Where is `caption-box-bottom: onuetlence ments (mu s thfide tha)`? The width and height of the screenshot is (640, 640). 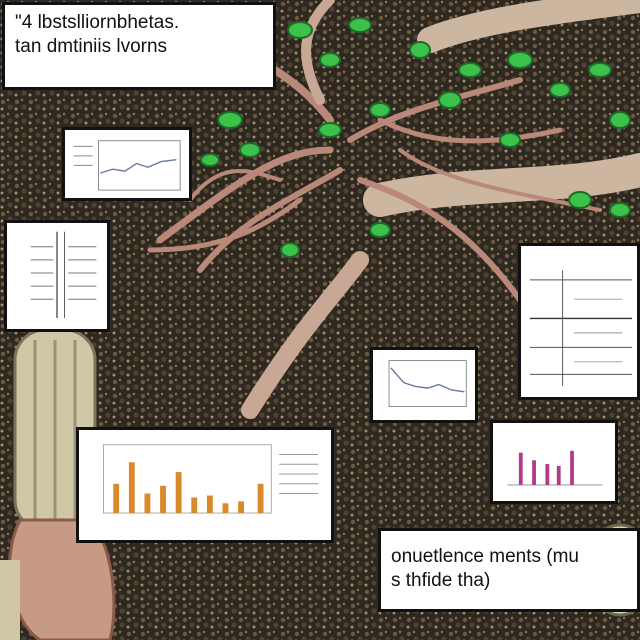
caption-box-bottom: onuetlence ments (mu s thfide tha) is located at coordinates (509, 570).